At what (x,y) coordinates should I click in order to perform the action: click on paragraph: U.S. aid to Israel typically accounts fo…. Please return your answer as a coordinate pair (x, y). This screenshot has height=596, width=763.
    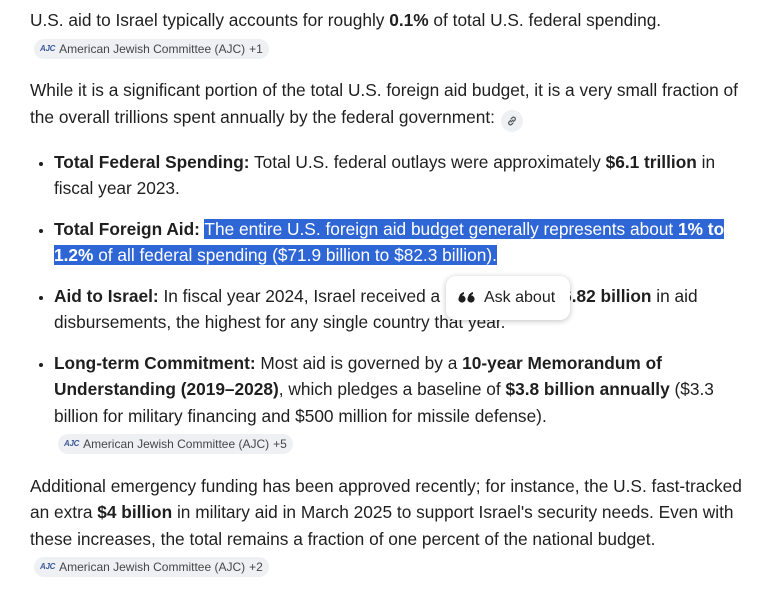
    Looking at the image, I should click on (389, 33).